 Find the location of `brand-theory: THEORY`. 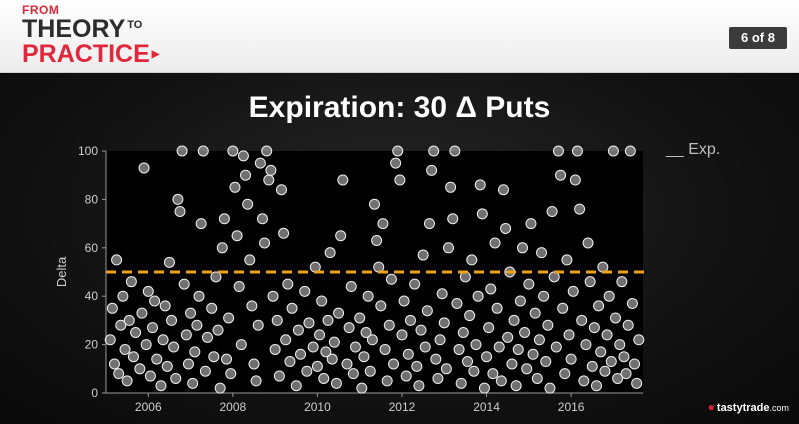

brand-theory: THEORY is located at coordinates (74, 29).